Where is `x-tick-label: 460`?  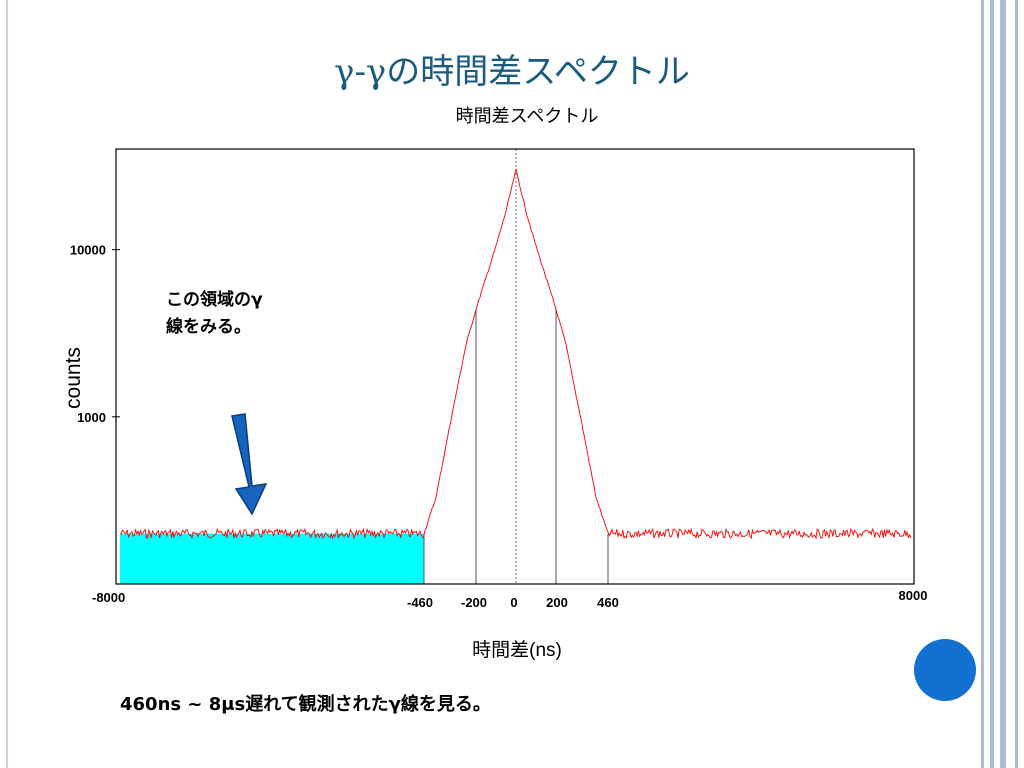 x-tick-label: 460 is located at coordinates (608, 602).